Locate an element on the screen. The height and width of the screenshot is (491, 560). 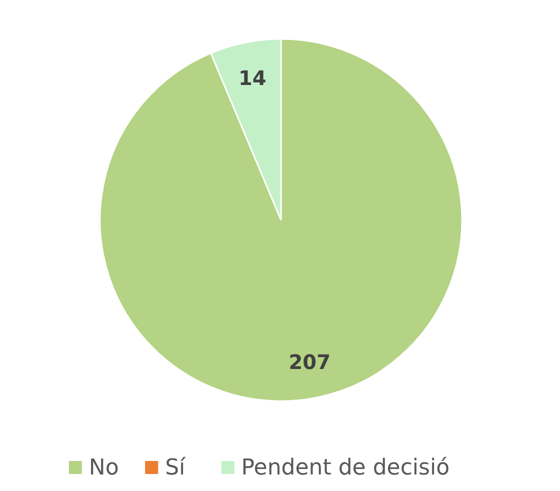
data-label: 14 is located at coordinates (252, 78).